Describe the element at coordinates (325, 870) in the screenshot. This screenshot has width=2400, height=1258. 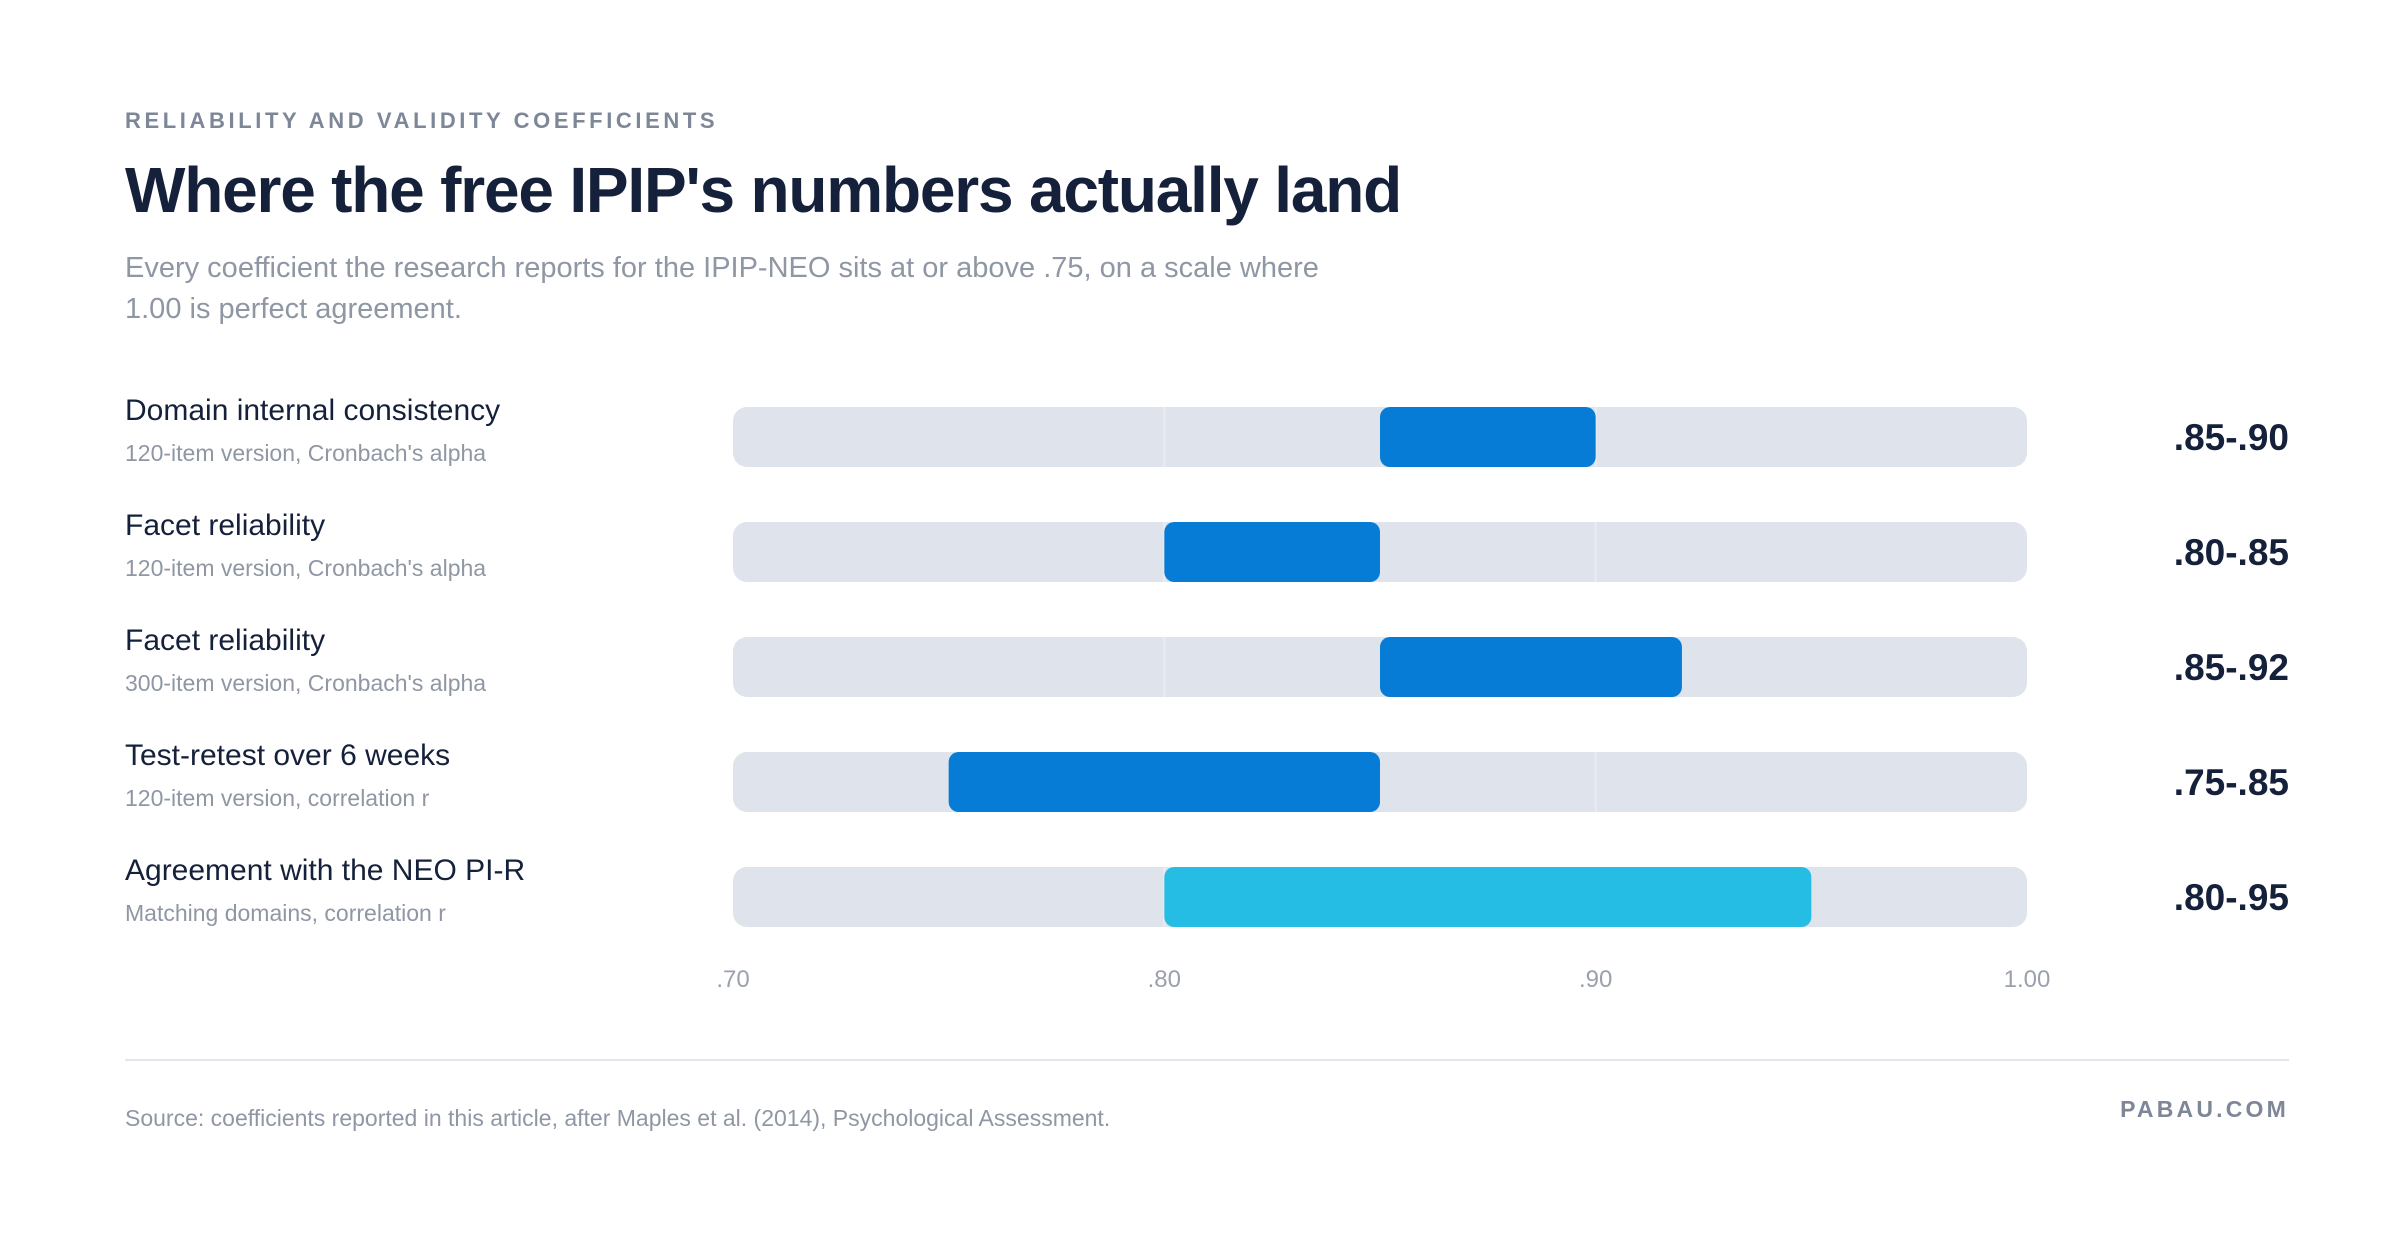
I see `row-label: Agreement with the NEO PI-R` at that location.